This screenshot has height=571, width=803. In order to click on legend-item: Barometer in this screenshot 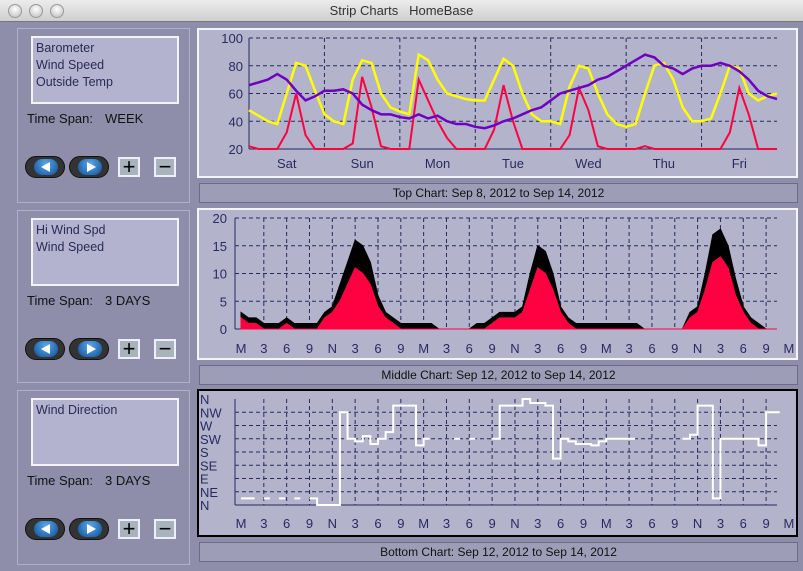, I will do `click(65, 48)`.